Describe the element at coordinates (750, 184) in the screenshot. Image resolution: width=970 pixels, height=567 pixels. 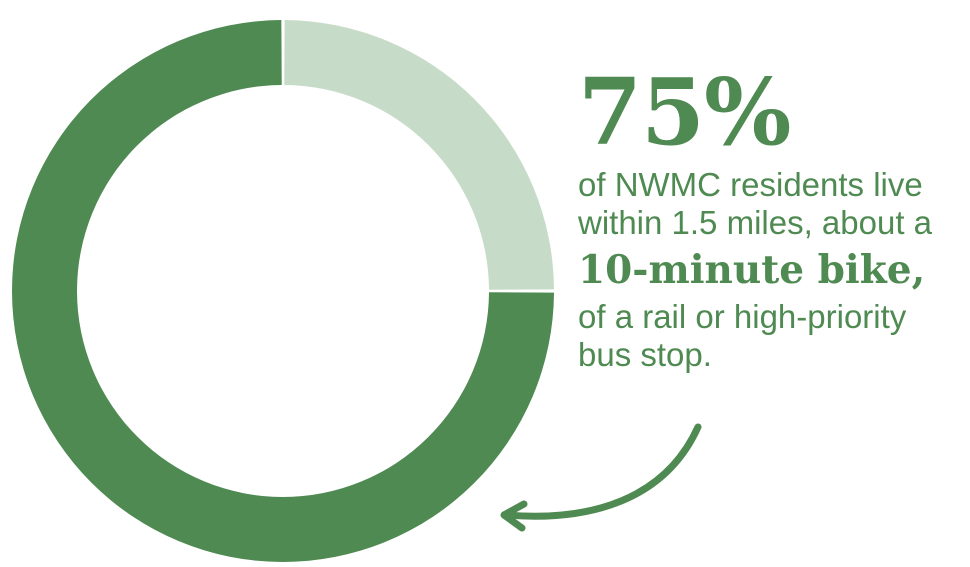
I see `callout-line-1: of NWMC residents live` at that location.